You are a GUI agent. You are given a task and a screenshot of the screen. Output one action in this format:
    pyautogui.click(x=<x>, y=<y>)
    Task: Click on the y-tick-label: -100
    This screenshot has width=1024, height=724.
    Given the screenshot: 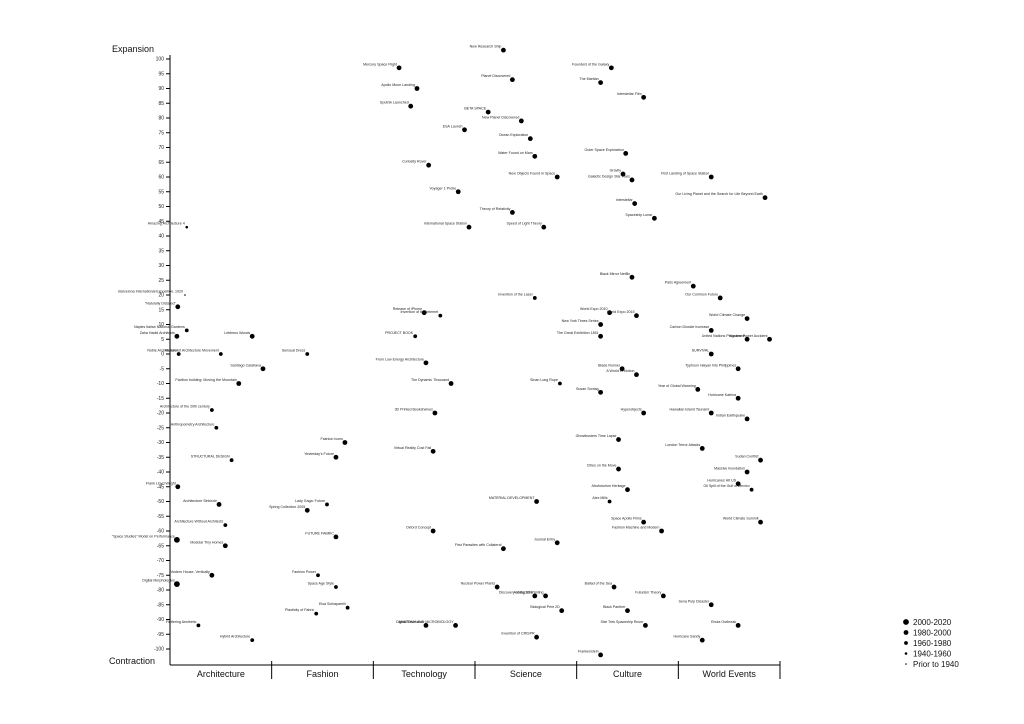 What is the action you would take?
    pyautogui.click(x=159, y=650)
    